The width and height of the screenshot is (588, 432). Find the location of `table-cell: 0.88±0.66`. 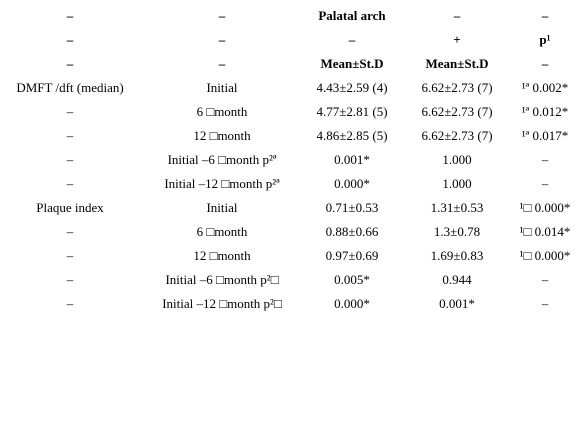

table-cell: 0.88±0.66 is located at coordinates (352, 231).